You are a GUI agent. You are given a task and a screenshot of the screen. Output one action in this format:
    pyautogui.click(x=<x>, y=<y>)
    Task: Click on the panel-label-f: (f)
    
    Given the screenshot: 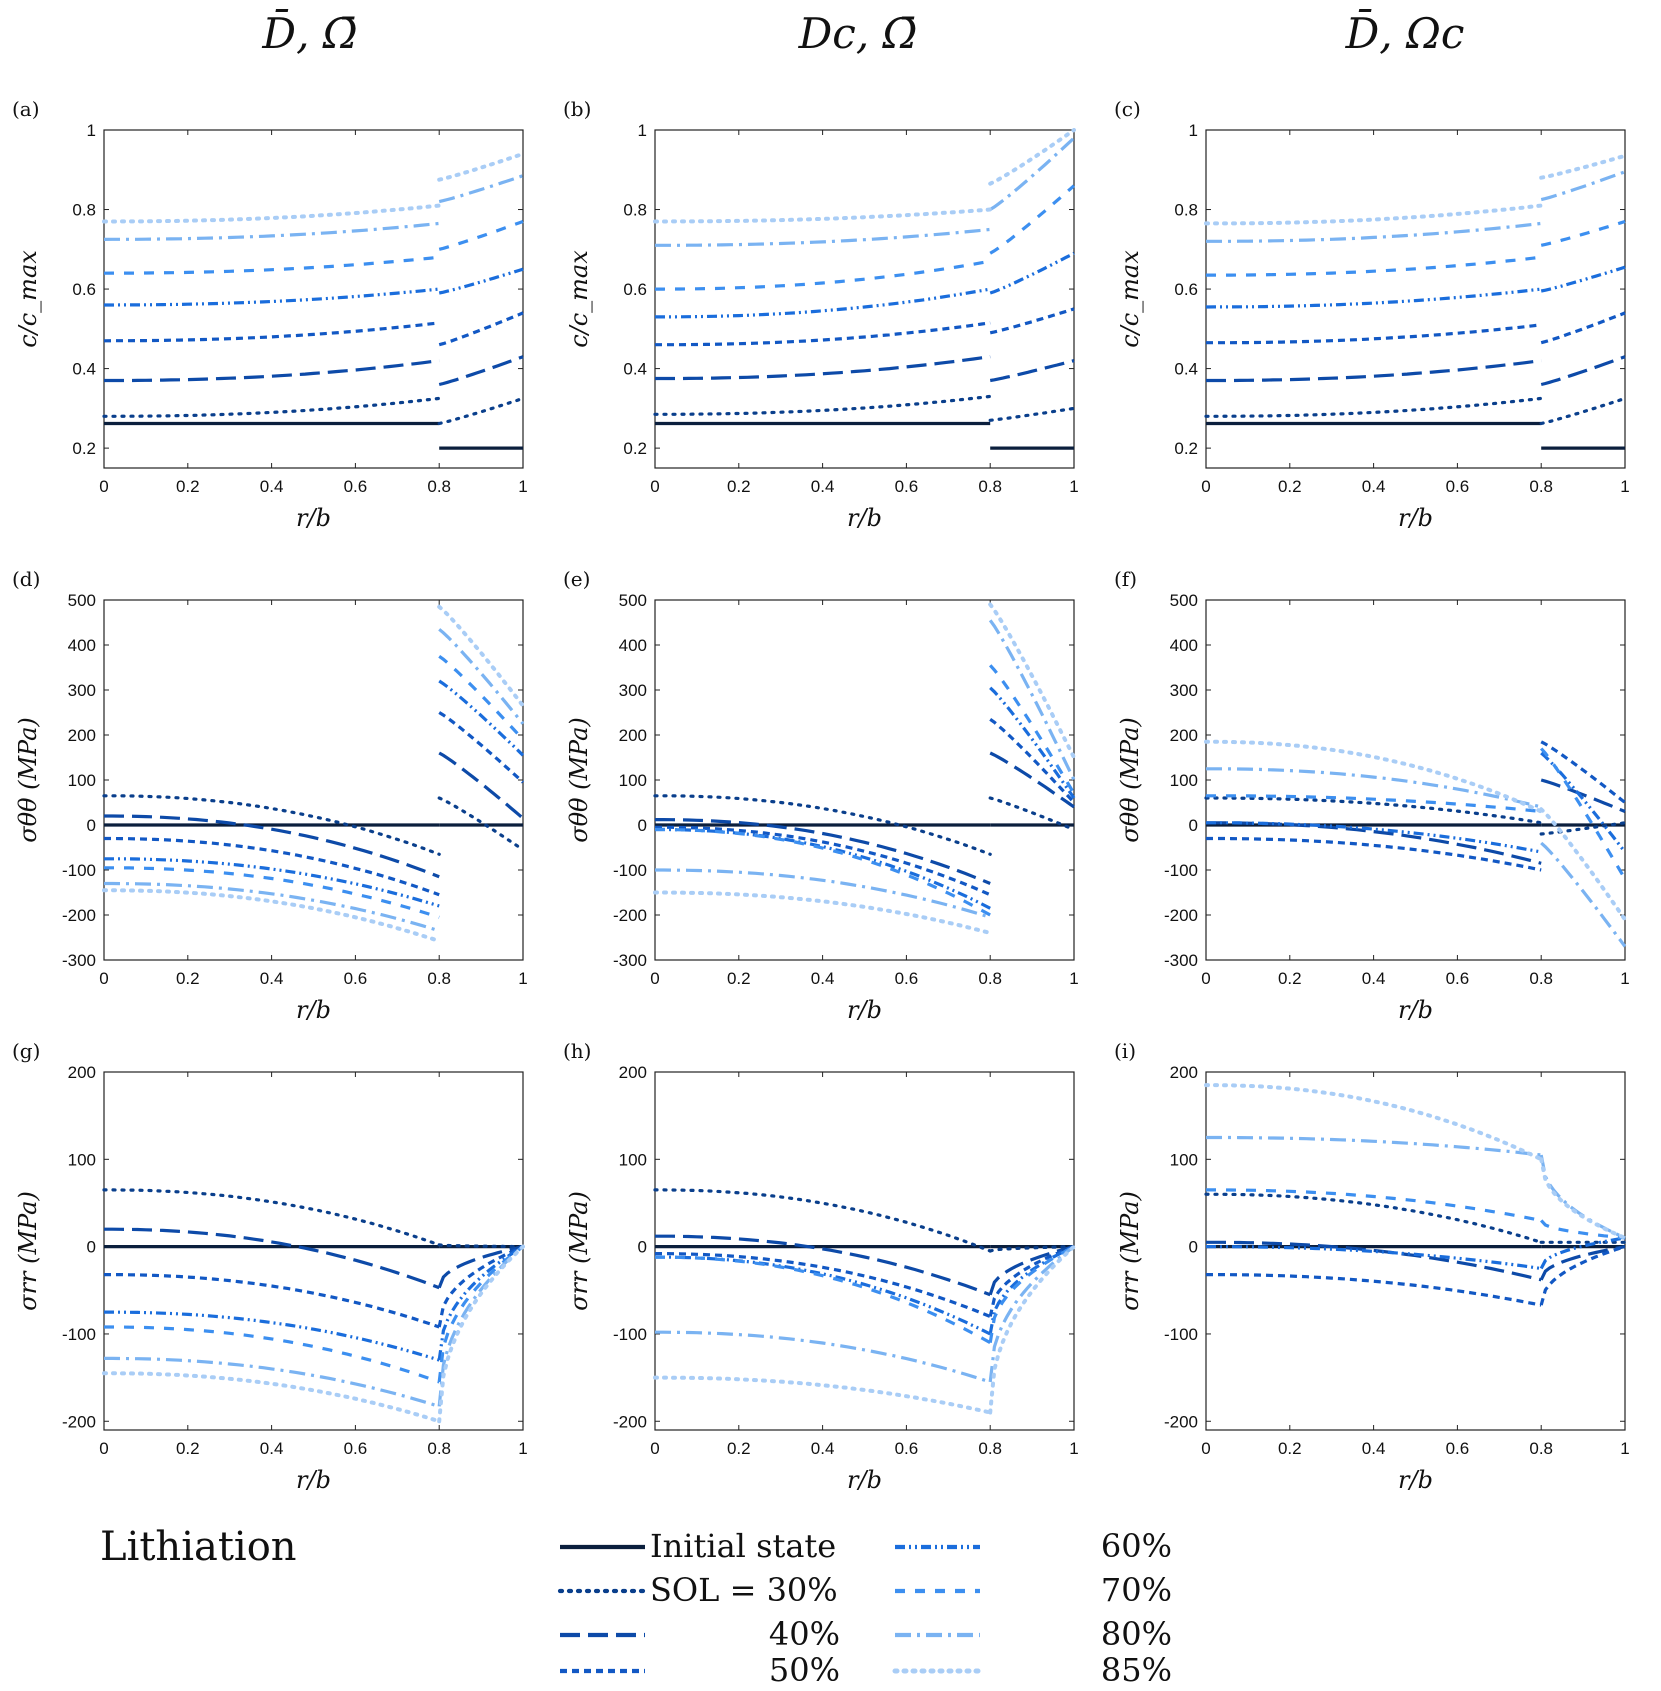 What is the action you would take?
    pyautogui.click(x=1125, y=579)
    